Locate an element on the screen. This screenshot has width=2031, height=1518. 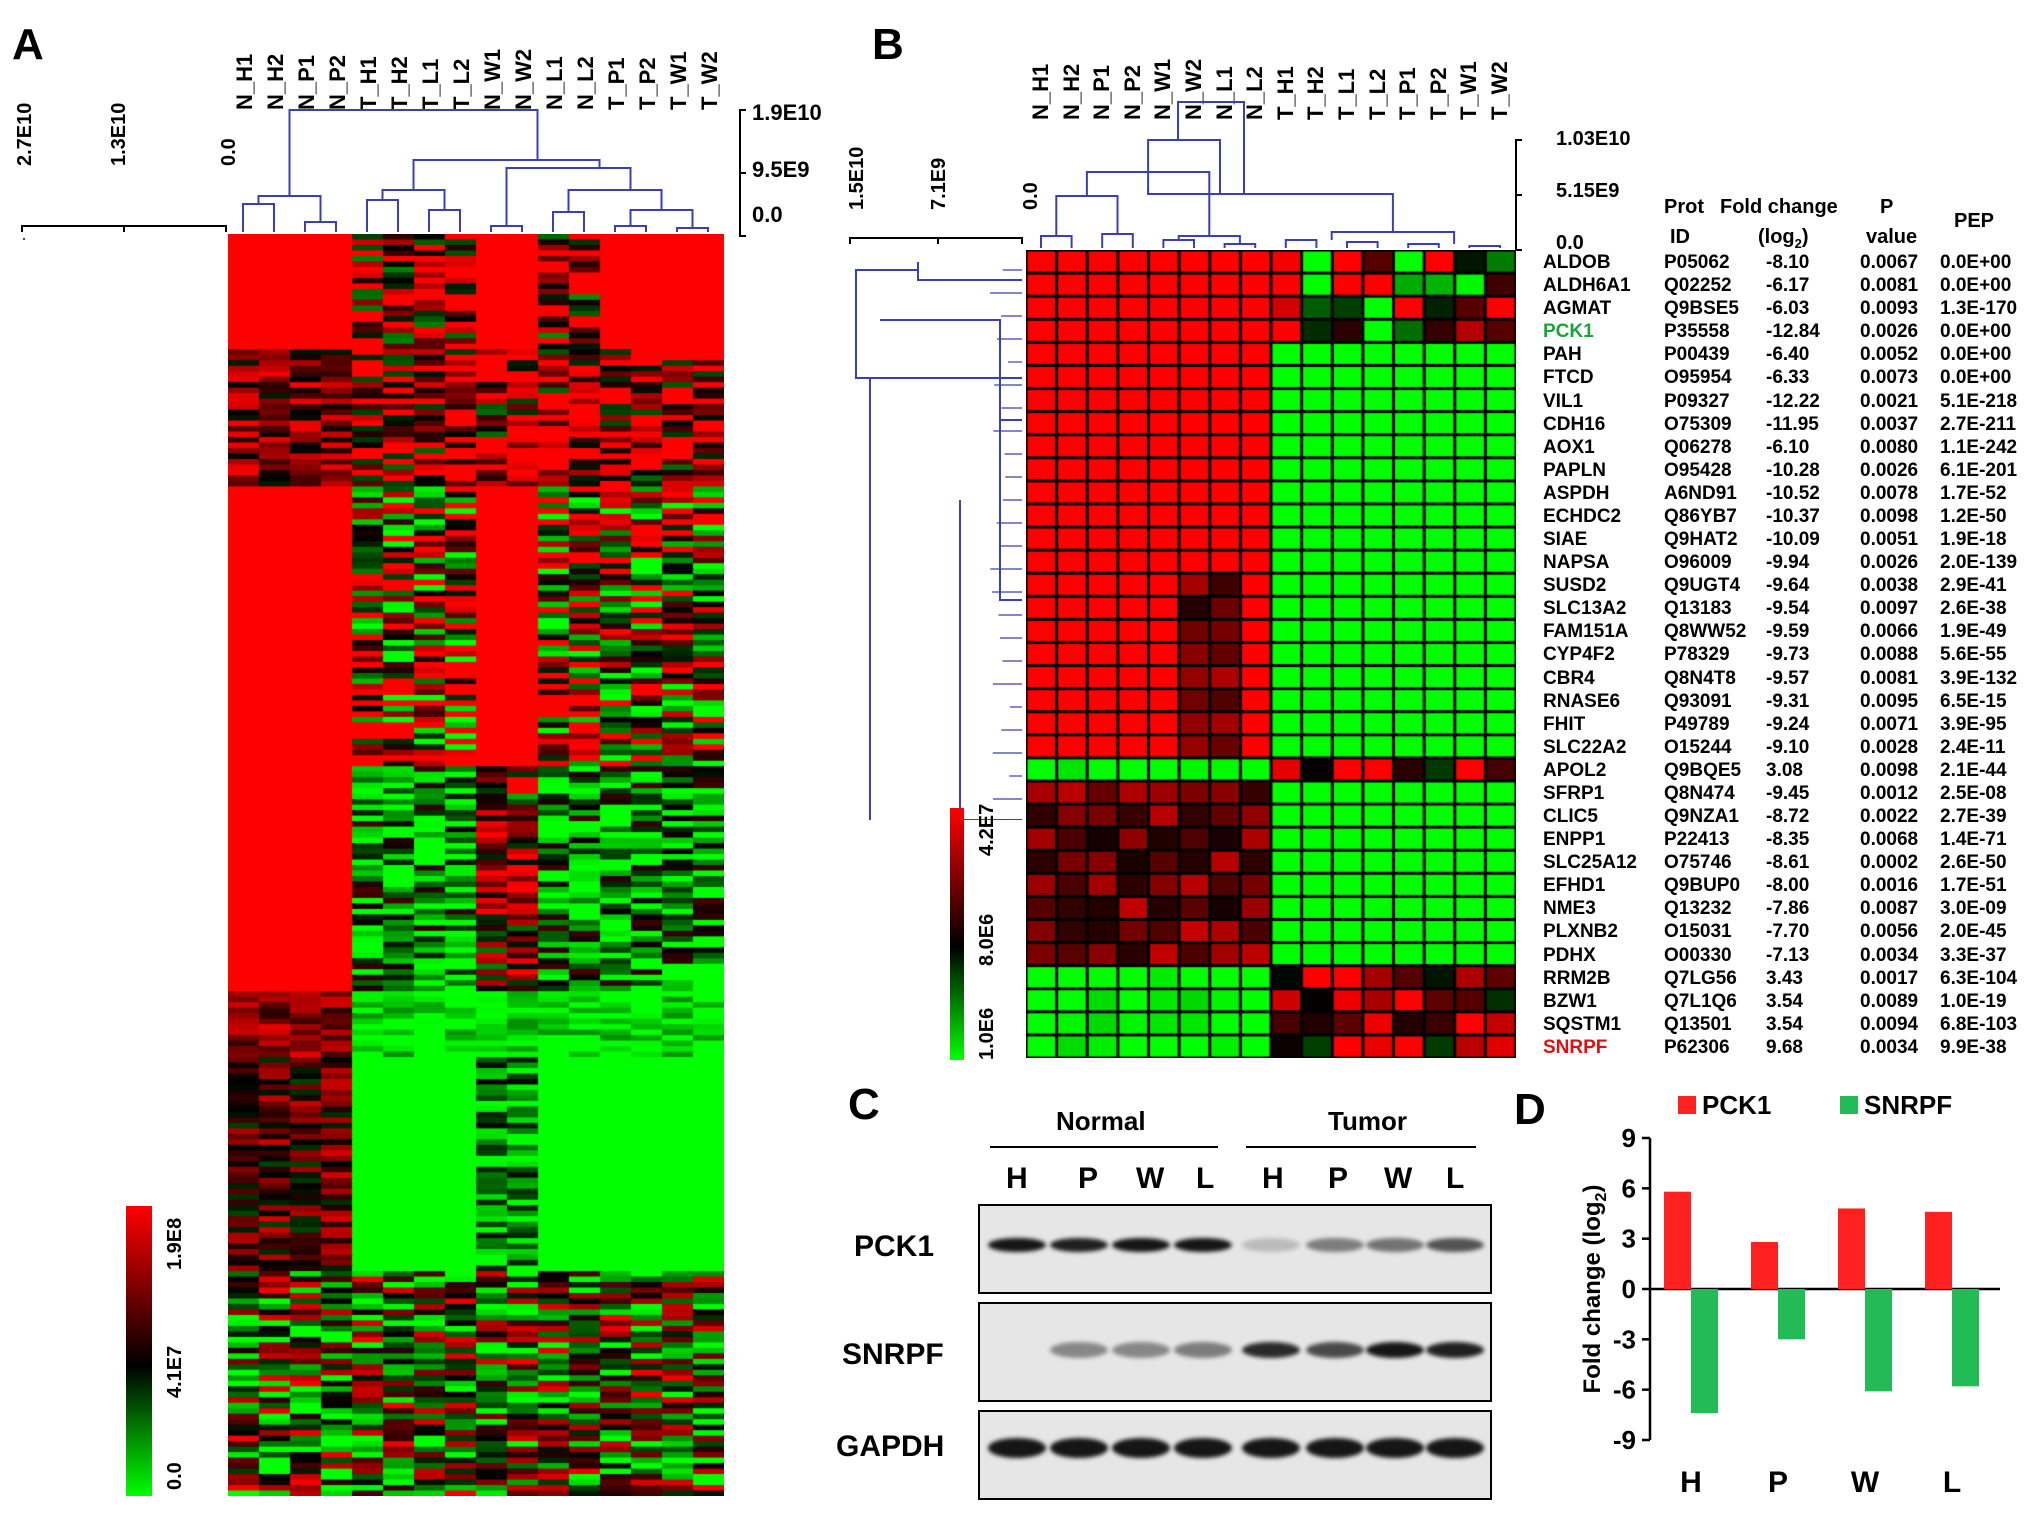
table-cell-fc: -6.40 is located at coordinates (1788, 355).